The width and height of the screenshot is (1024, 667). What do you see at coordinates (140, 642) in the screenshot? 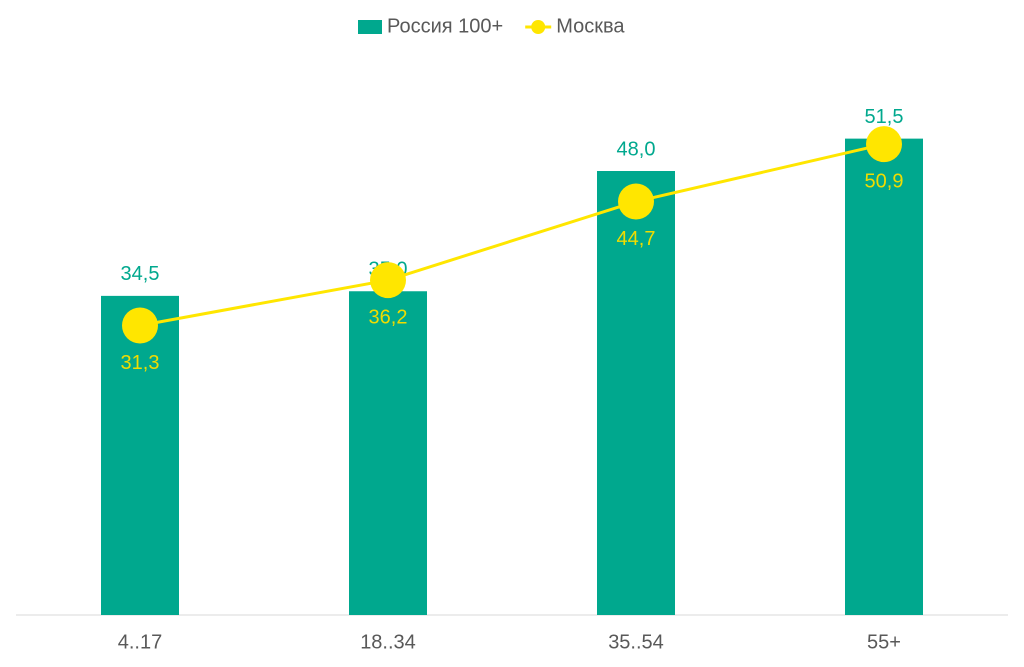
I see `x-tick-label: 4..17` at bounding box center [140, 642].